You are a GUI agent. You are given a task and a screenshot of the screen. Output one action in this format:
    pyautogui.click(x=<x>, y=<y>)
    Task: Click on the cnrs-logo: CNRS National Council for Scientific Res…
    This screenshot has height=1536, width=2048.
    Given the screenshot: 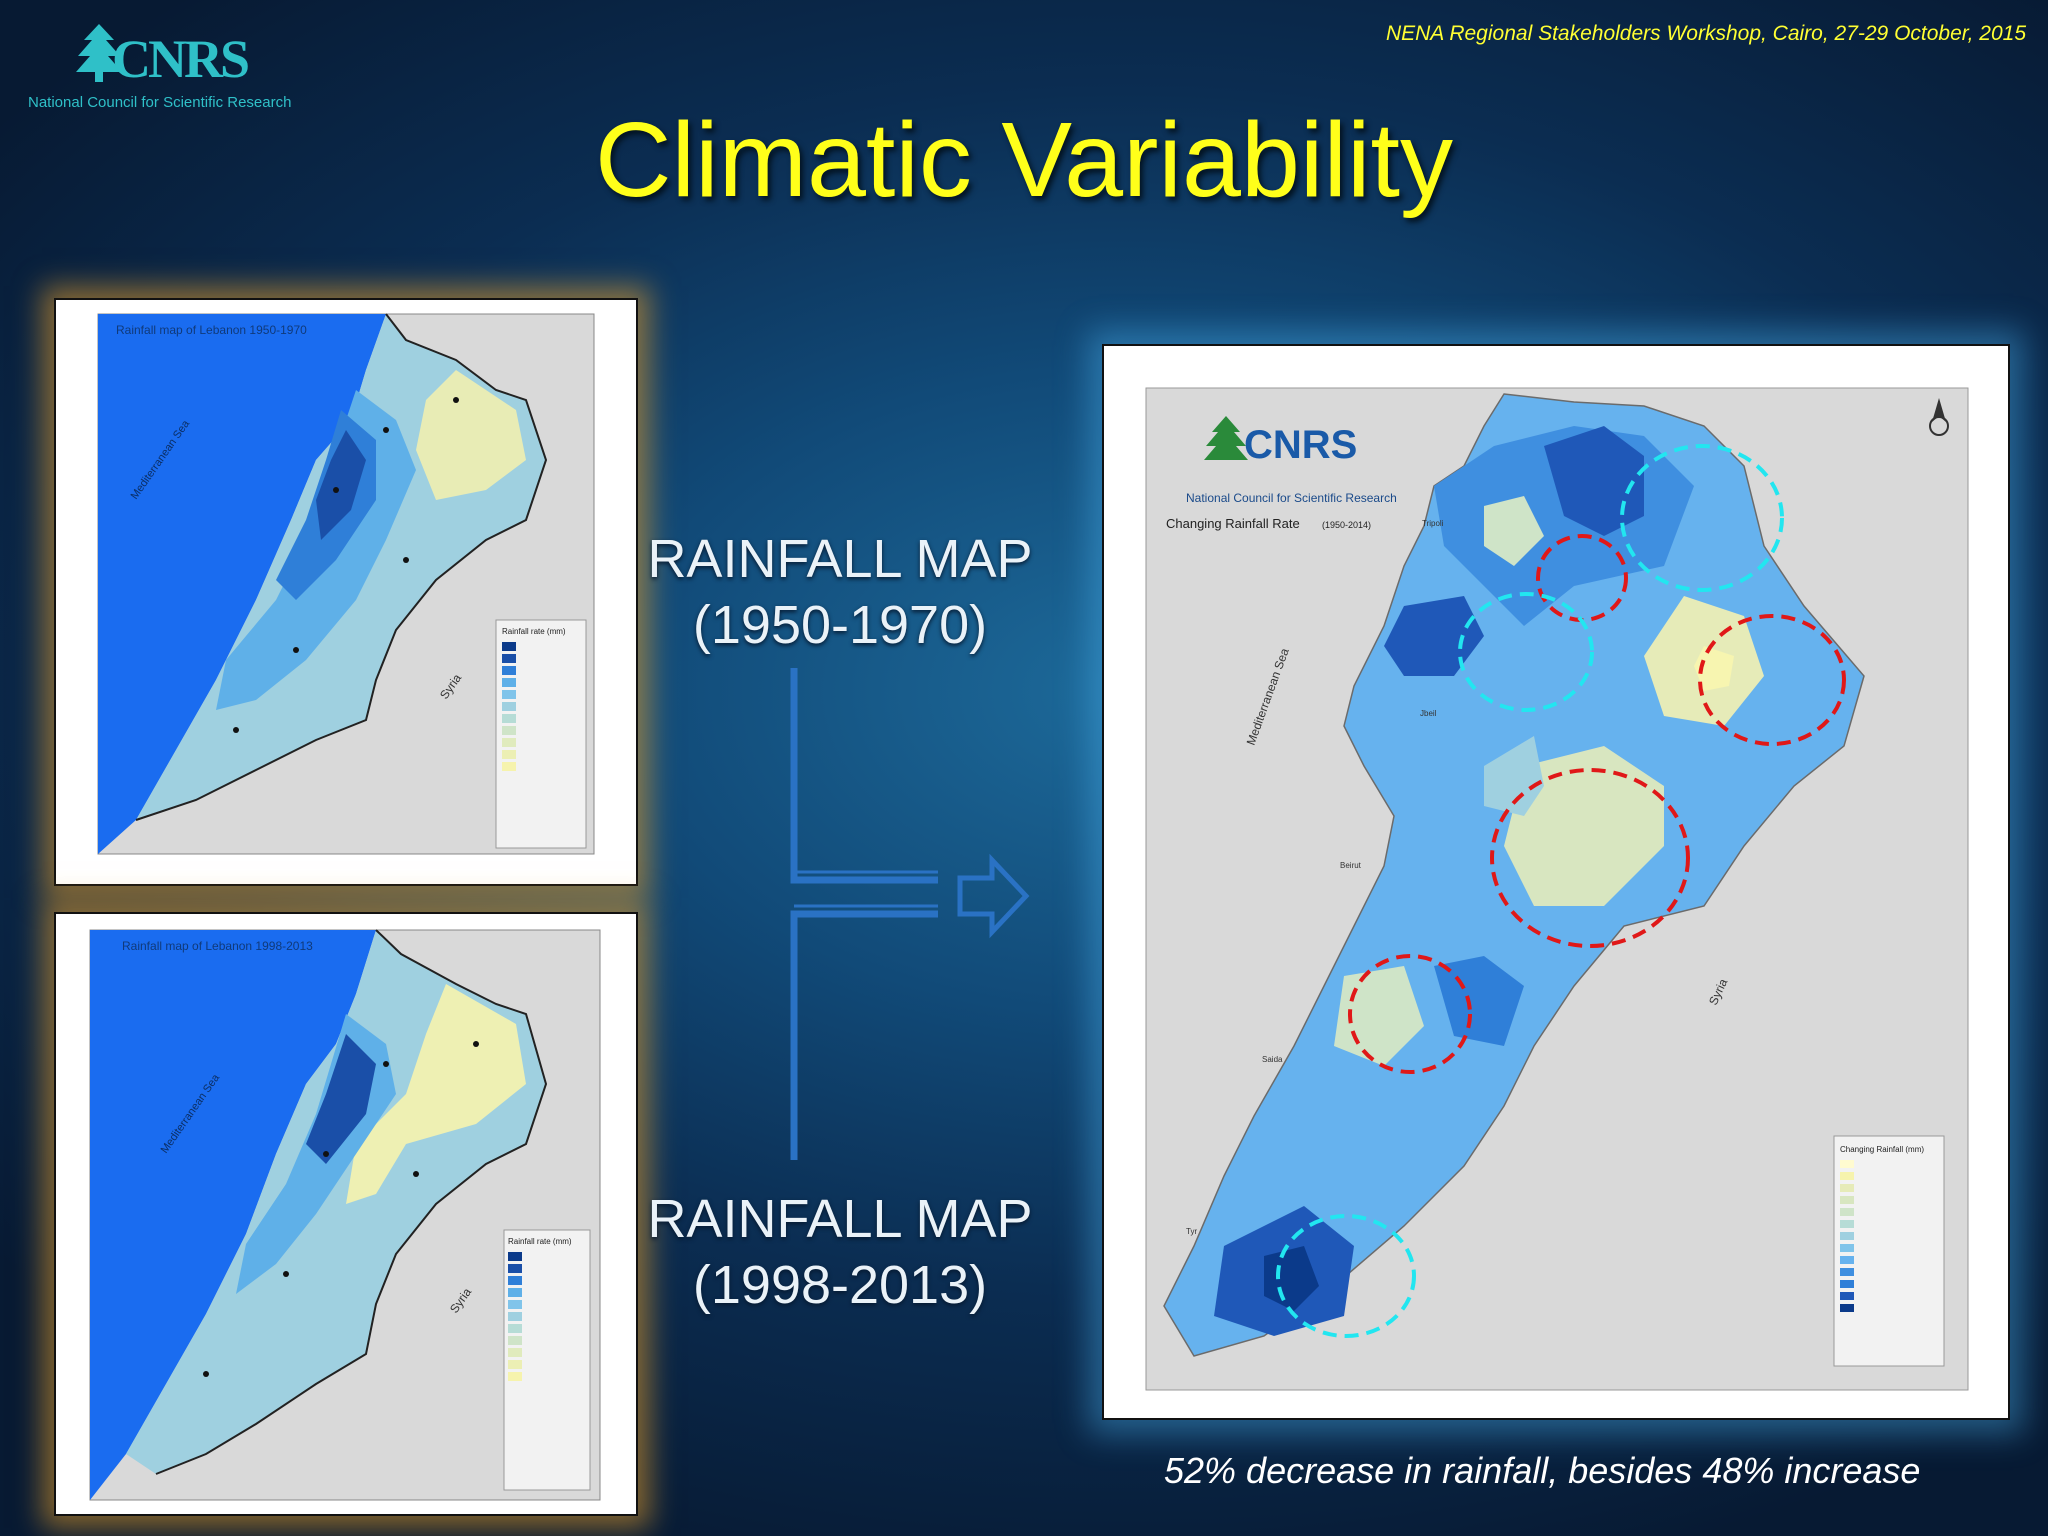 What is the action you would take?
    pyautogui.click(x=159, y=66)
    